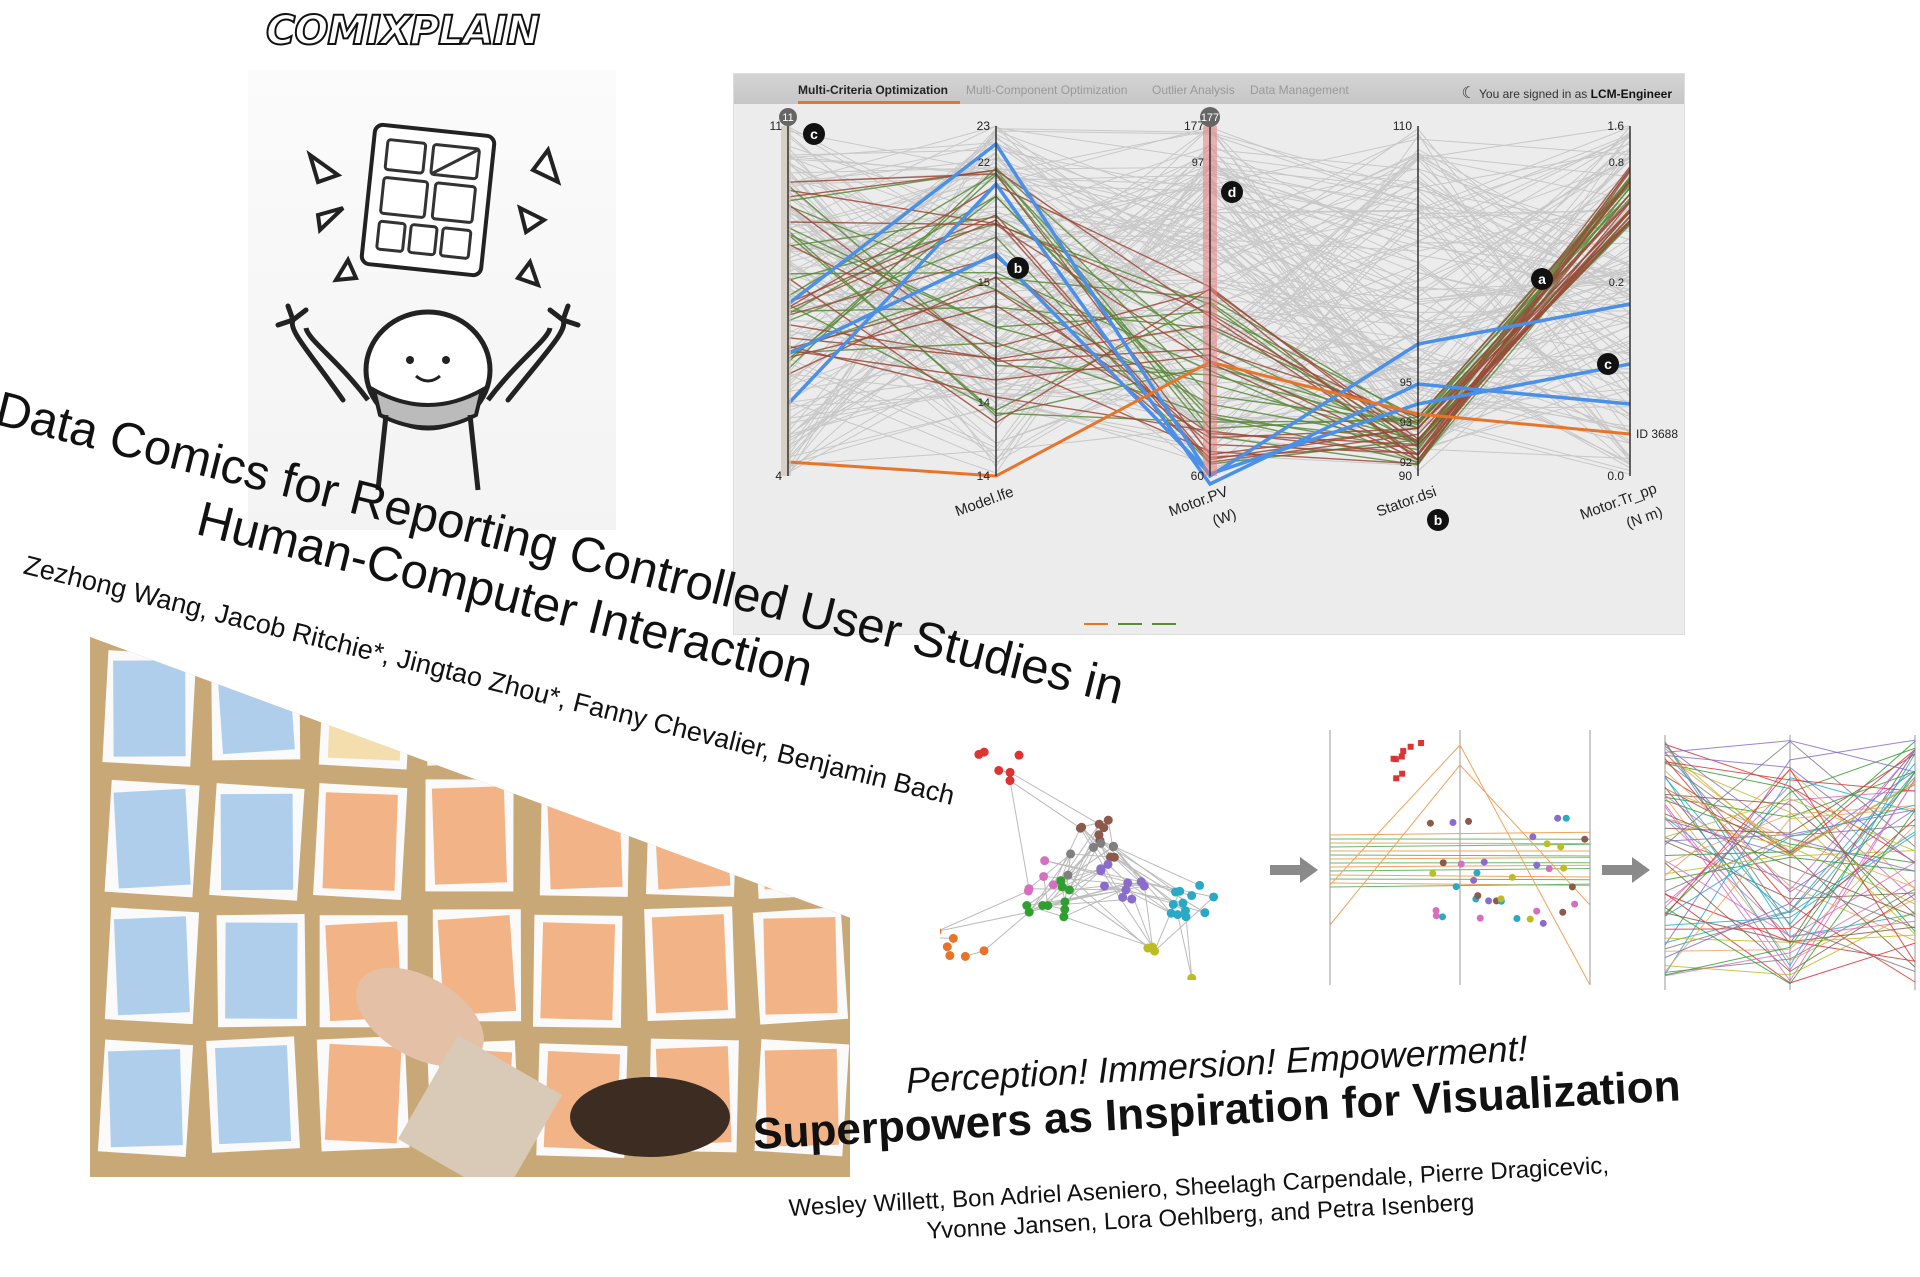 The height and width of the screenshot is (1277, 1920). I want to click on axis-tick-label: 95, so click(1406, 383).